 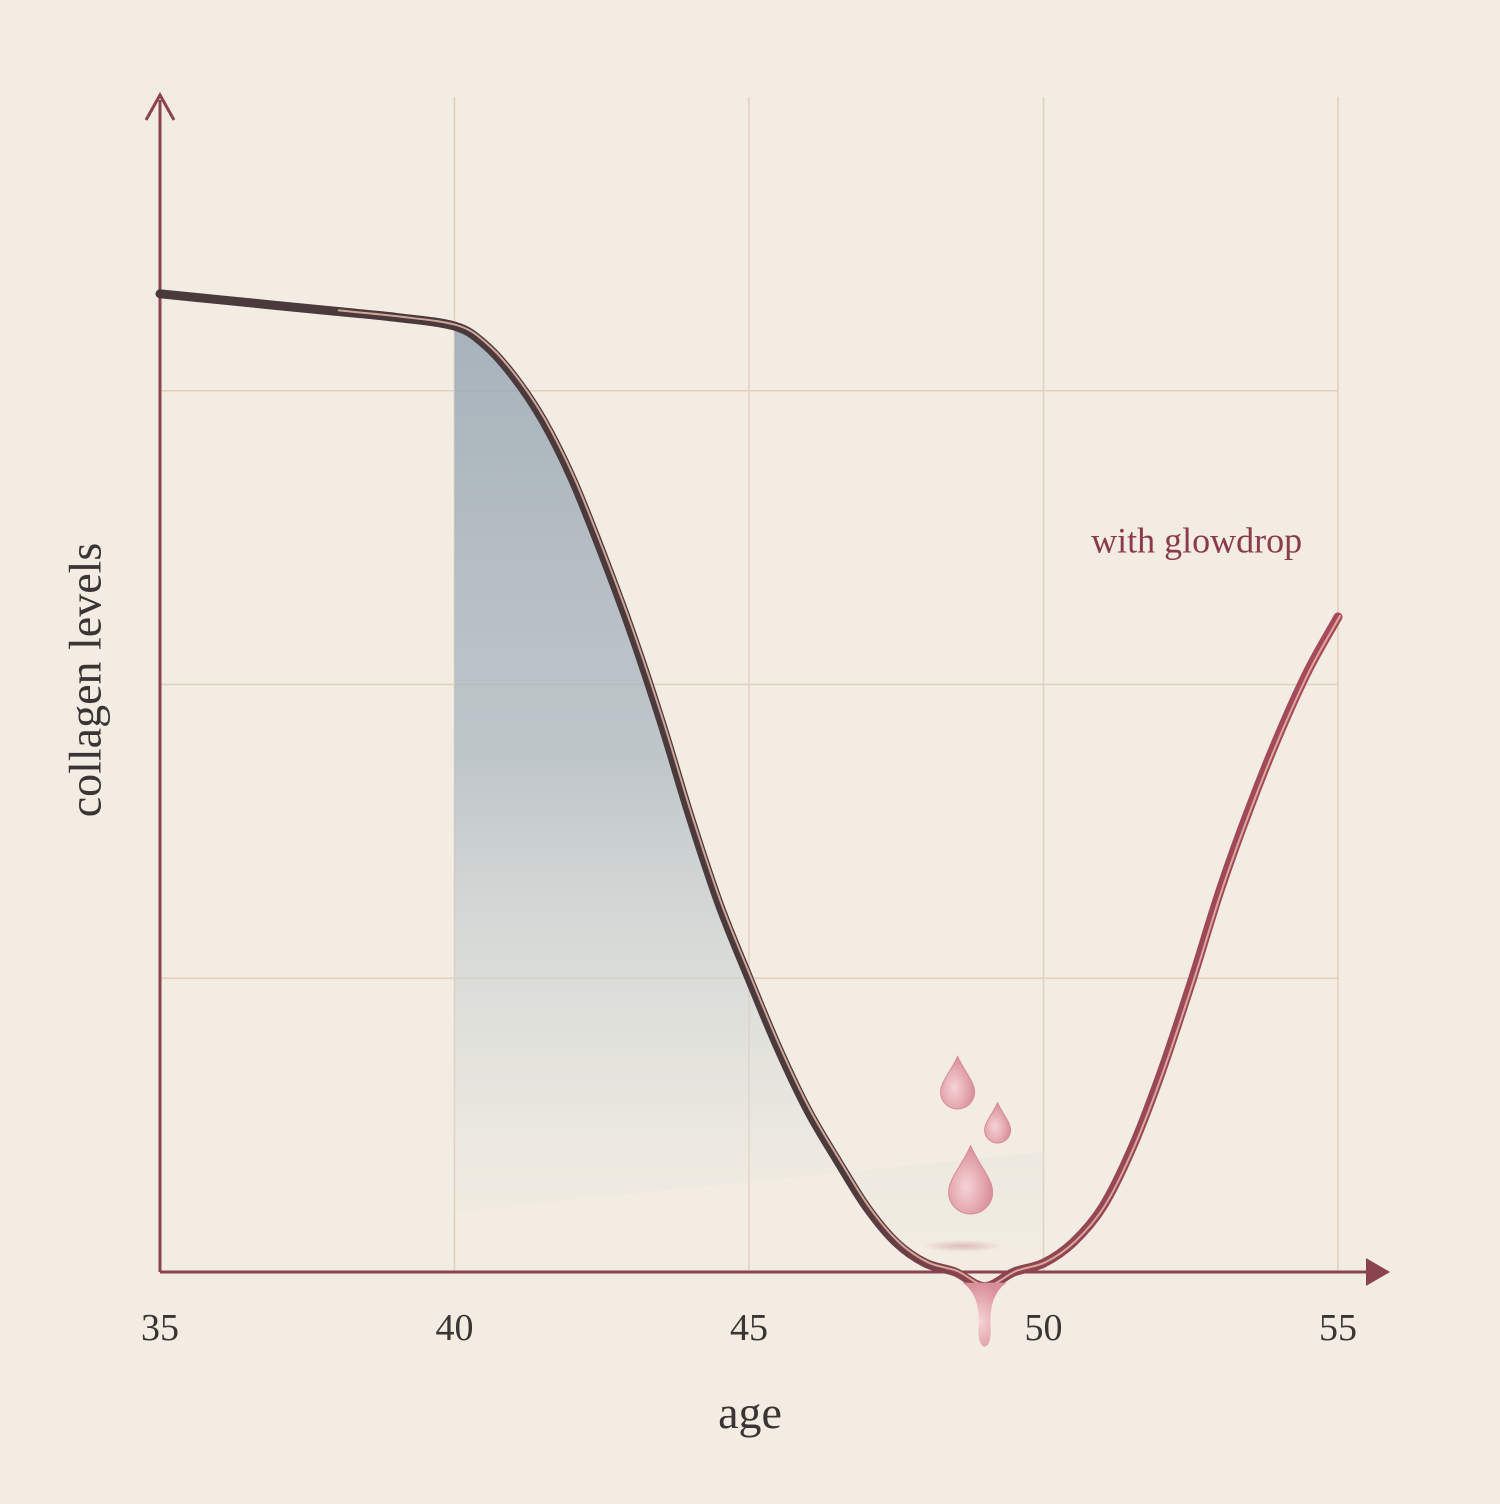 What do you see at coordinates (455, 1328) in the screenshot?
I see `x-tick-label: 40` at bounding box center [455, 1328].